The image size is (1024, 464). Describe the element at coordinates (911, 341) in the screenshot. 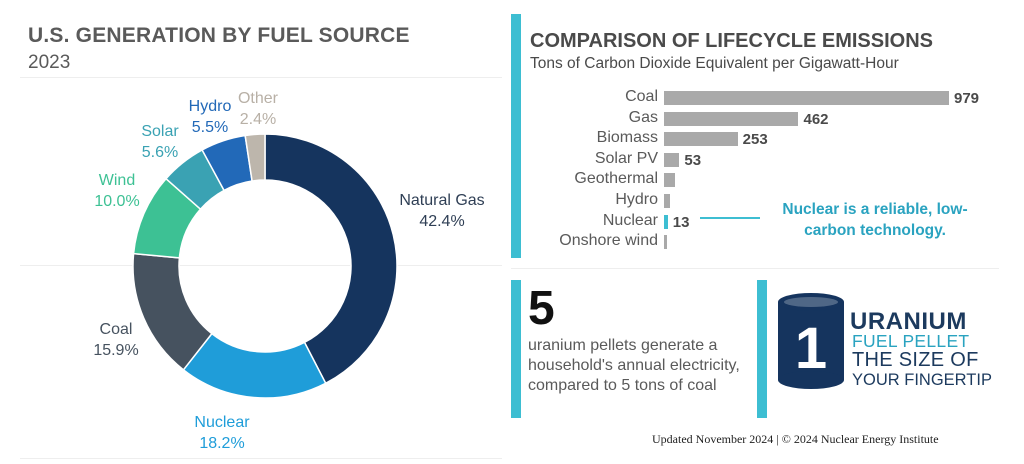

I see `fuel-pellet-word: FUEL PELLET` at that location.